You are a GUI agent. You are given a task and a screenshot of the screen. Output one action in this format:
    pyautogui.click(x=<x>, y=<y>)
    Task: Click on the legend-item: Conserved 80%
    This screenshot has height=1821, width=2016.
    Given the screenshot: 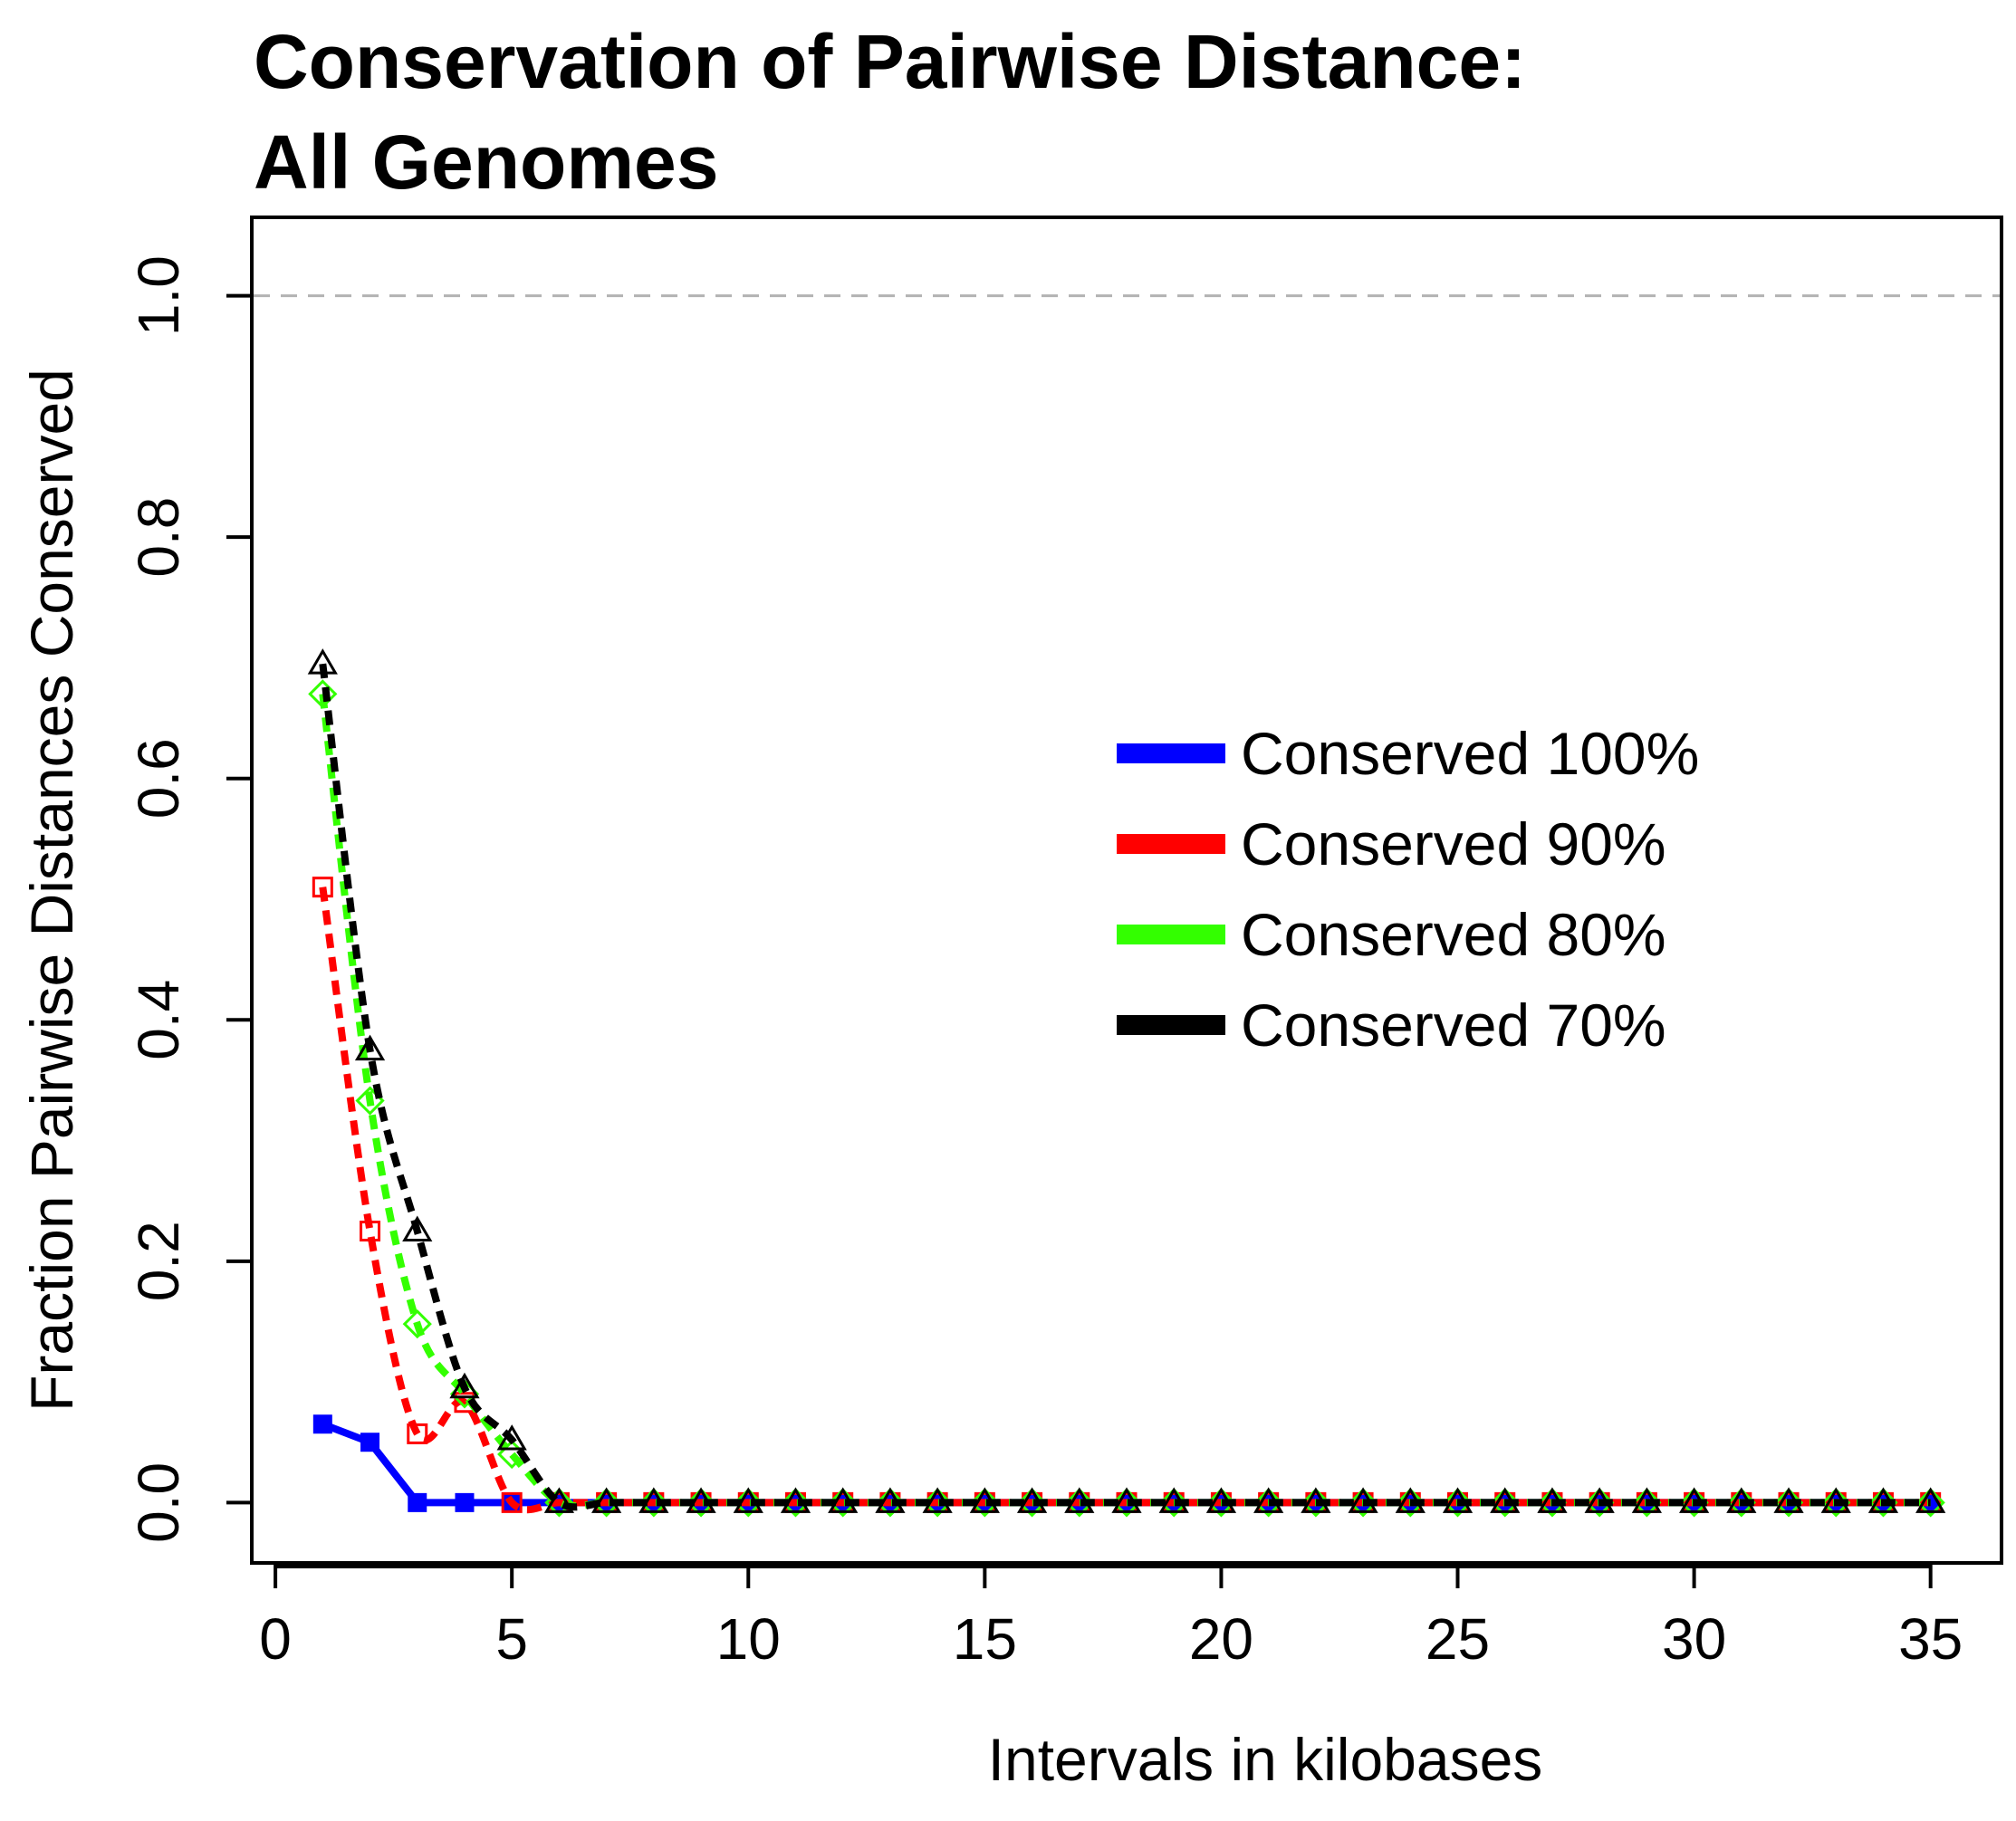 What is the action you would take?
    pyautogui.click(x=1391, y=934)
    